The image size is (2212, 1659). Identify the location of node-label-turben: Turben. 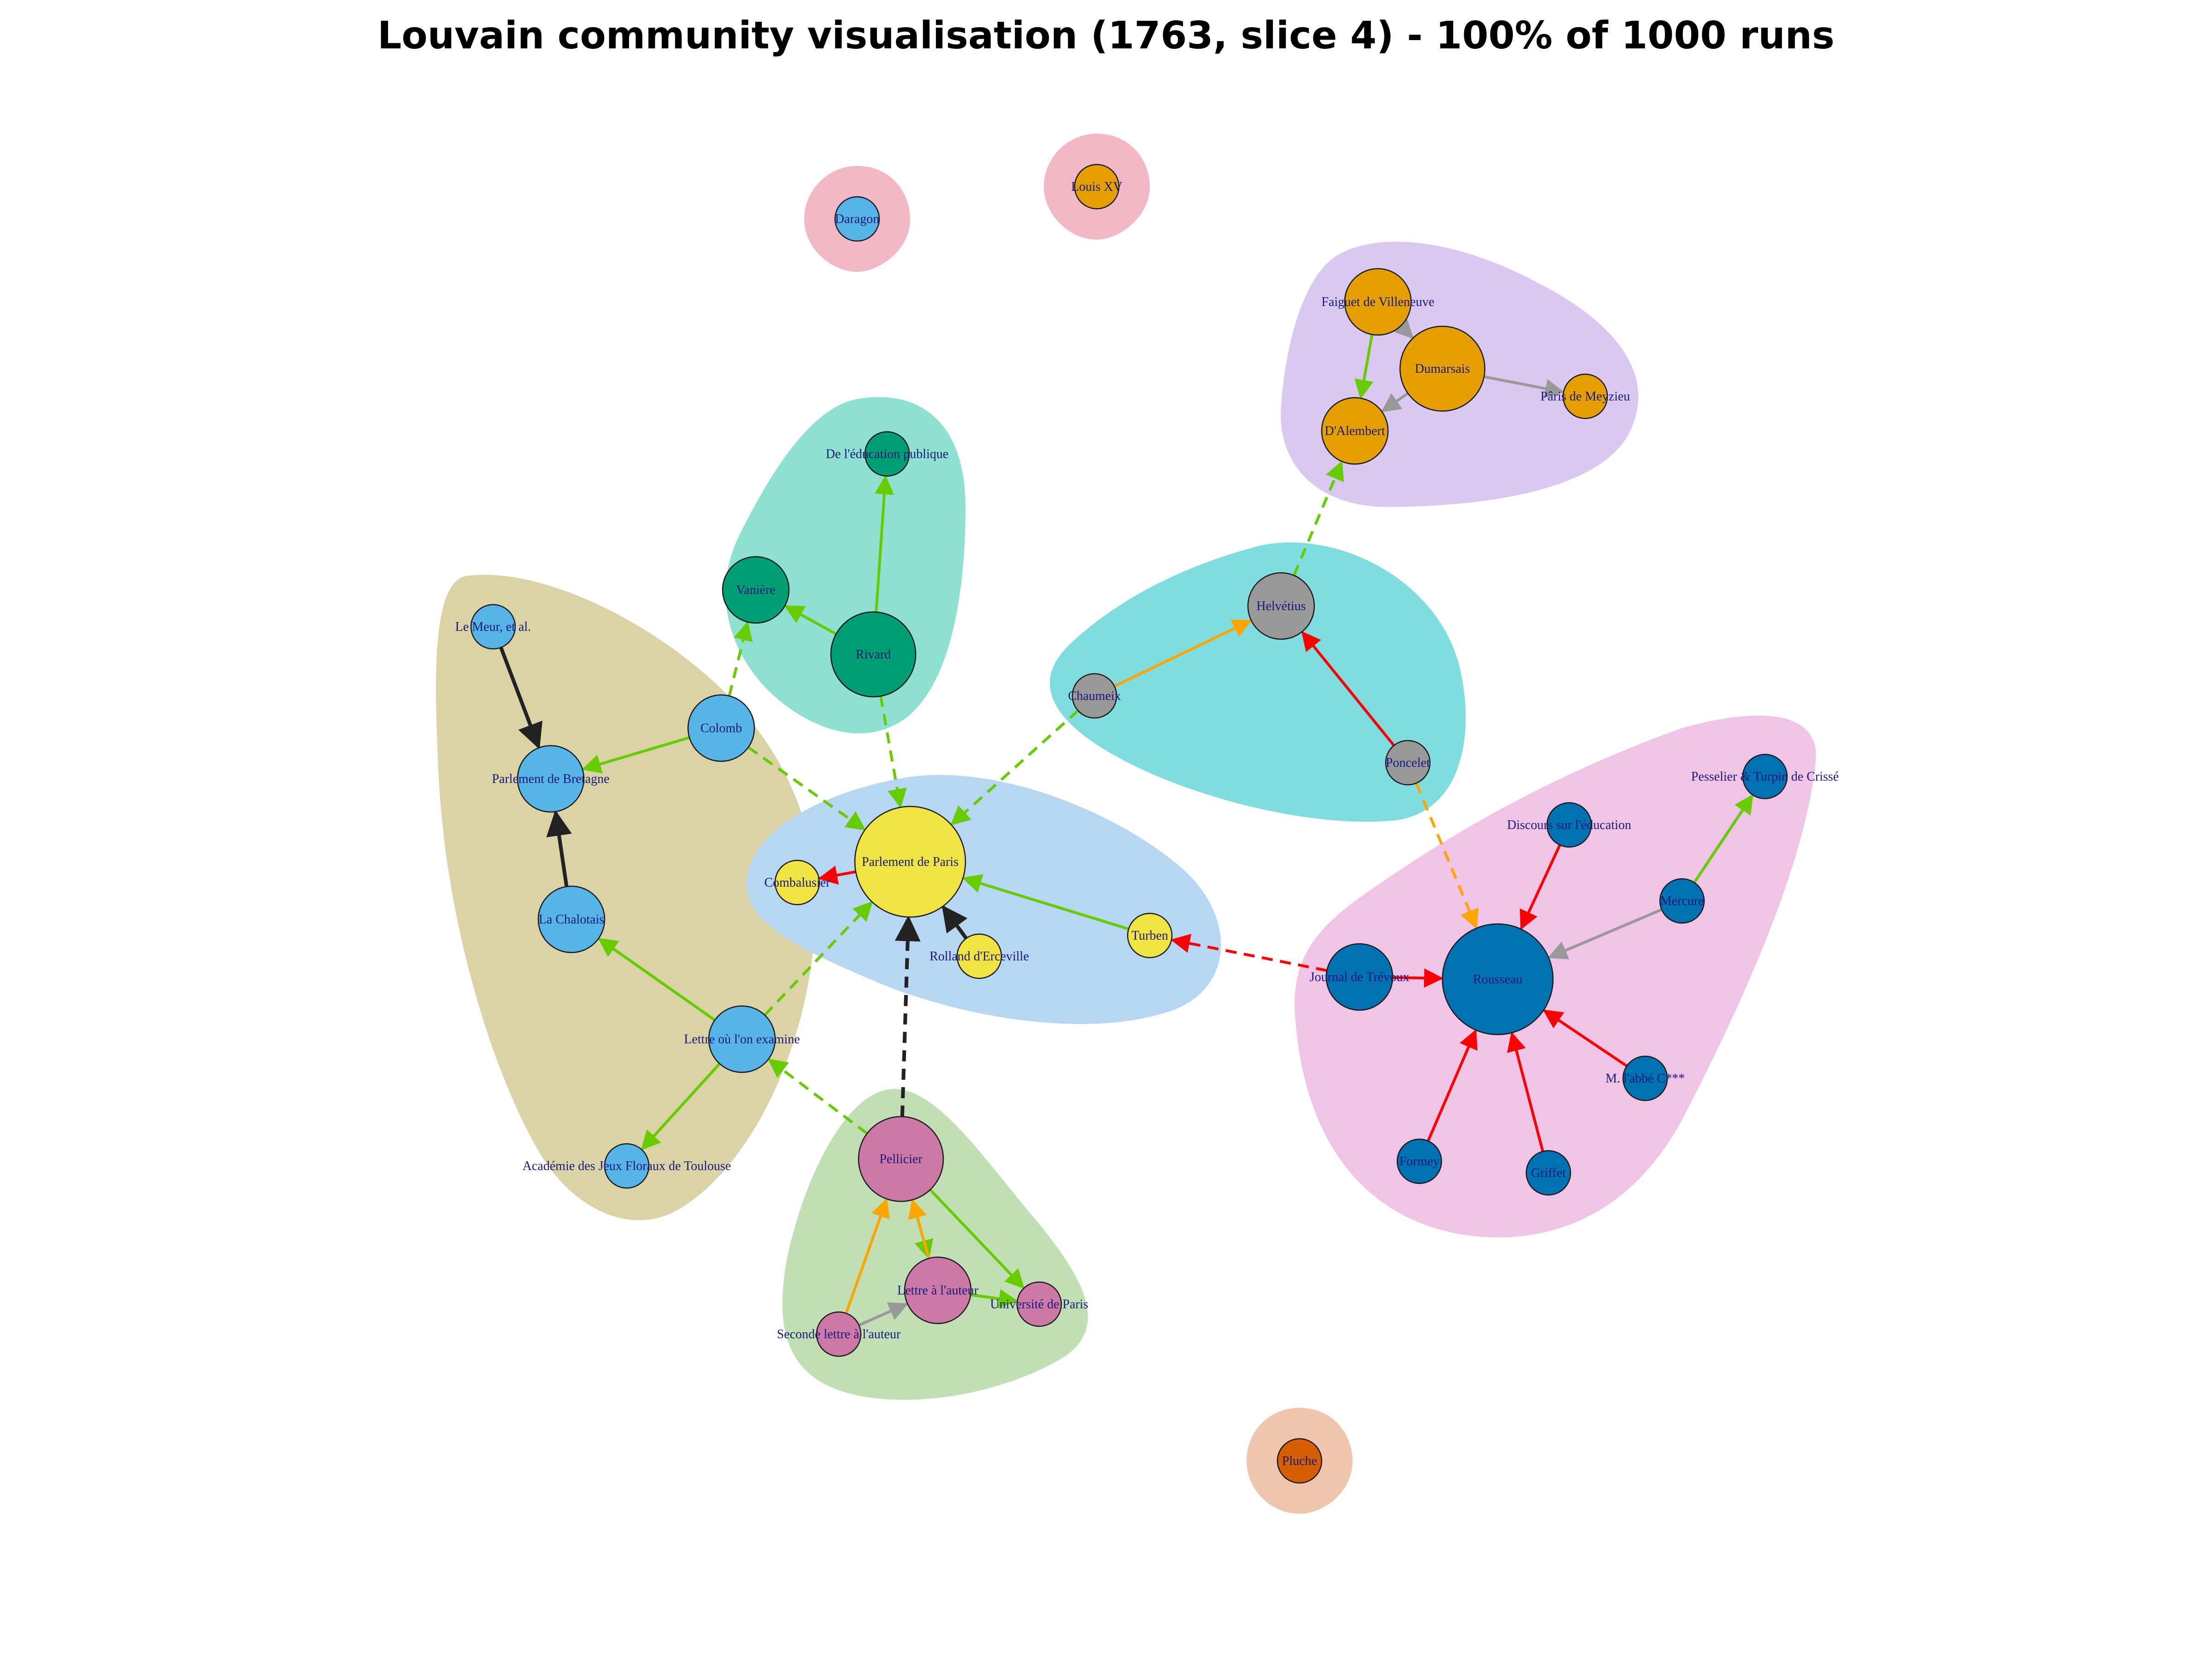
(1149, 936).